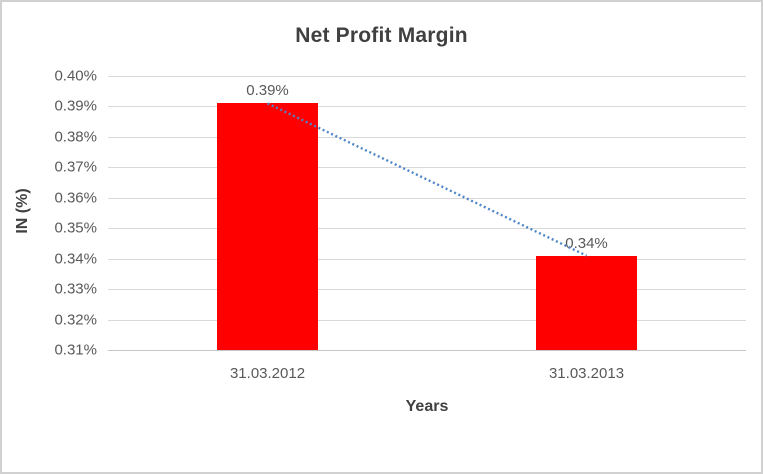  What do you see at coordinates (427, 406) in the screenshot?
I see `x-axis-title: Years` at bounding box center [427, 406].